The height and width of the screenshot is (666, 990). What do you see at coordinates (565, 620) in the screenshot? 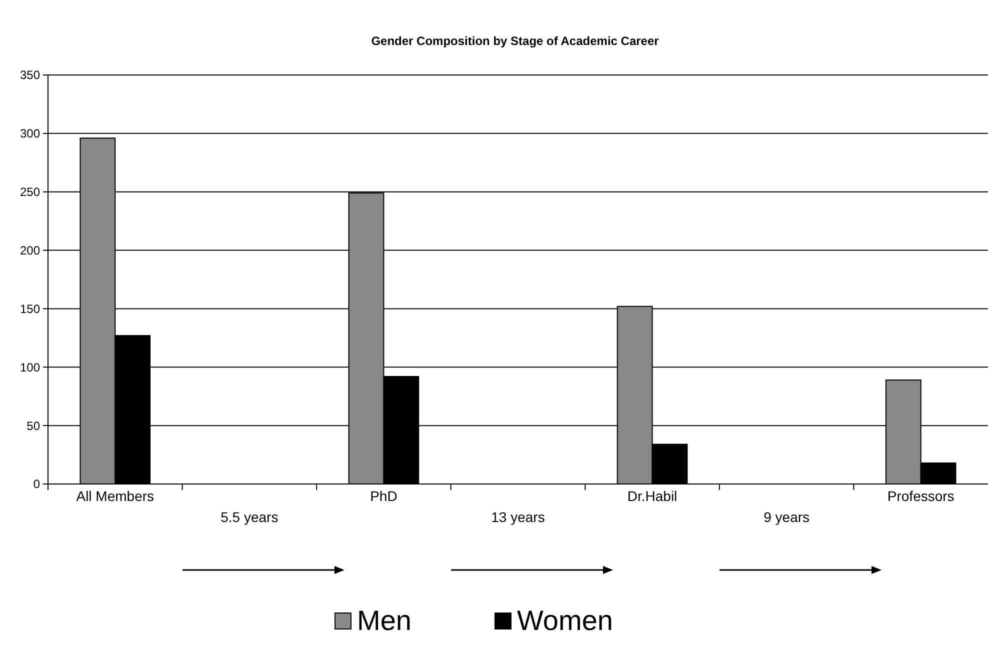
I see `legend-label: Women` at bounding box center [565, 620].